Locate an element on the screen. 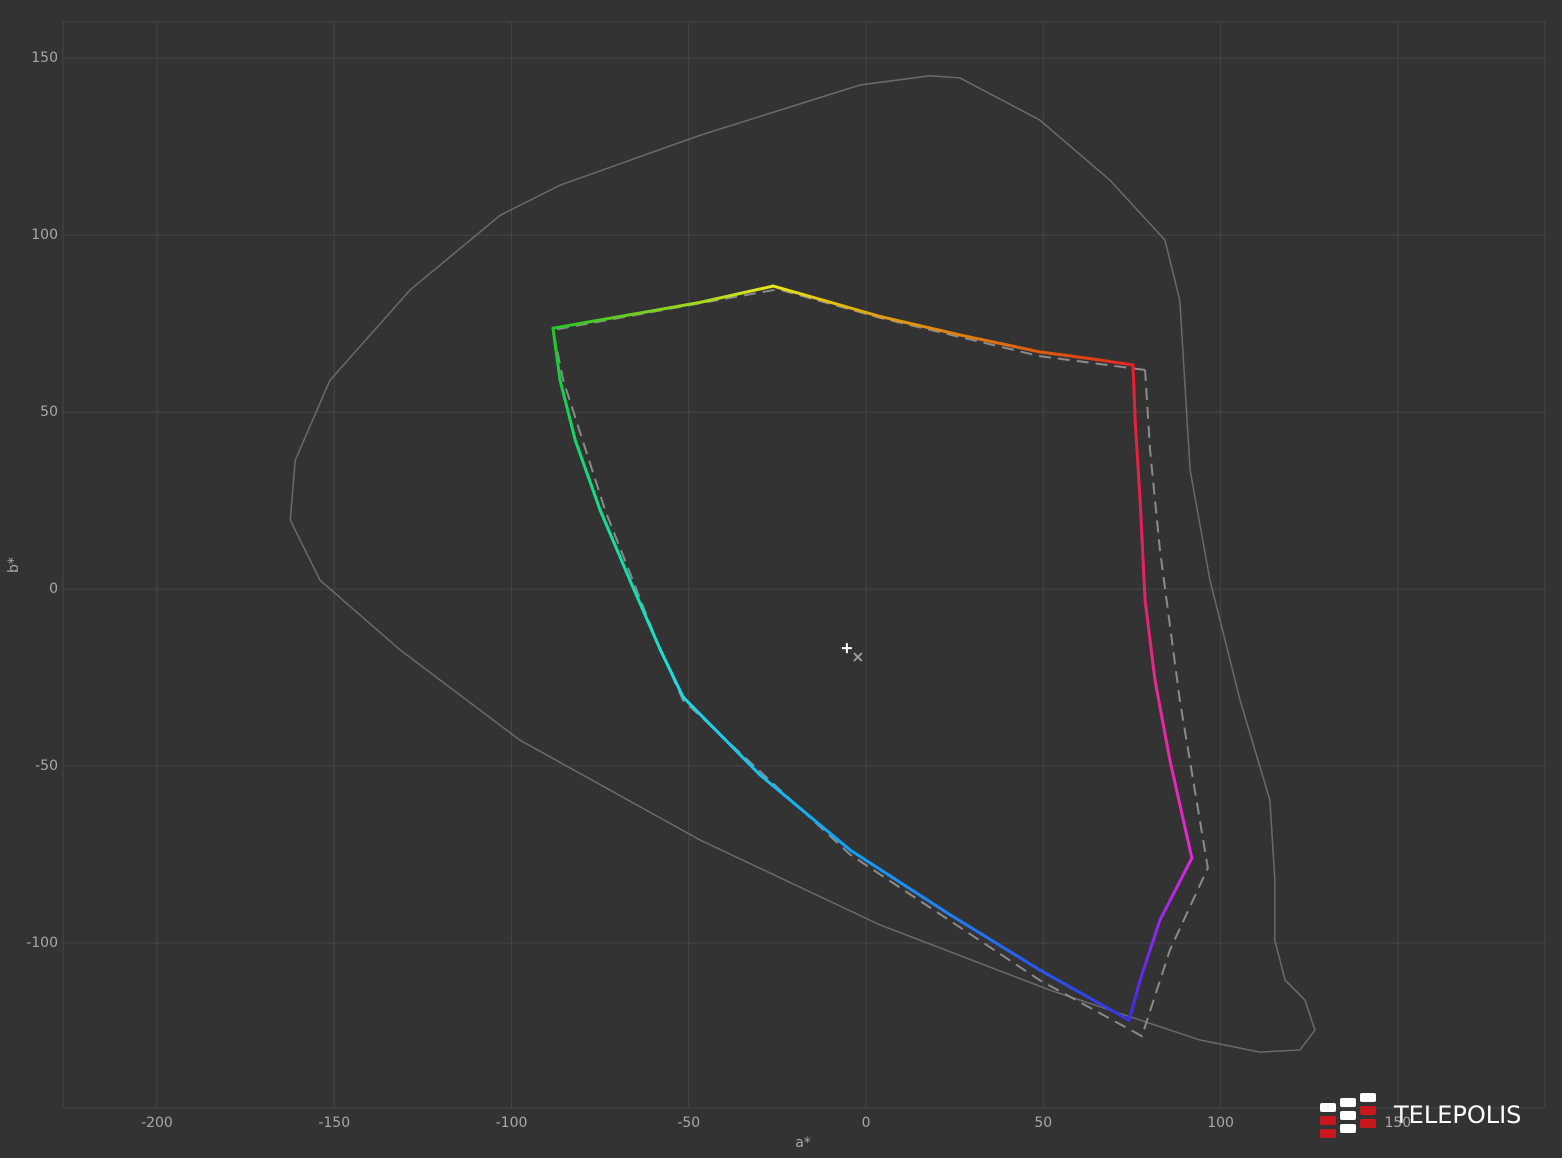 Image resolution: width=1562 pixels, height=1158 pixels. x-tick-label: 50 is located at coordinates (1043, 1123).